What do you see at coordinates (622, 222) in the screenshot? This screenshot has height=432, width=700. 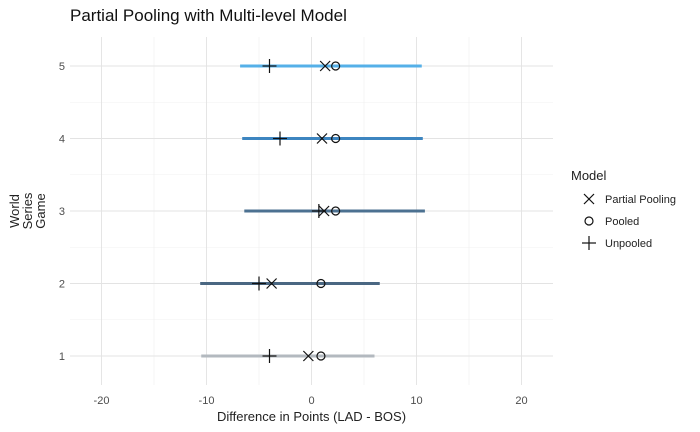 I see `legend-label-pooled: Pooled` at bounding box center [622, 222].